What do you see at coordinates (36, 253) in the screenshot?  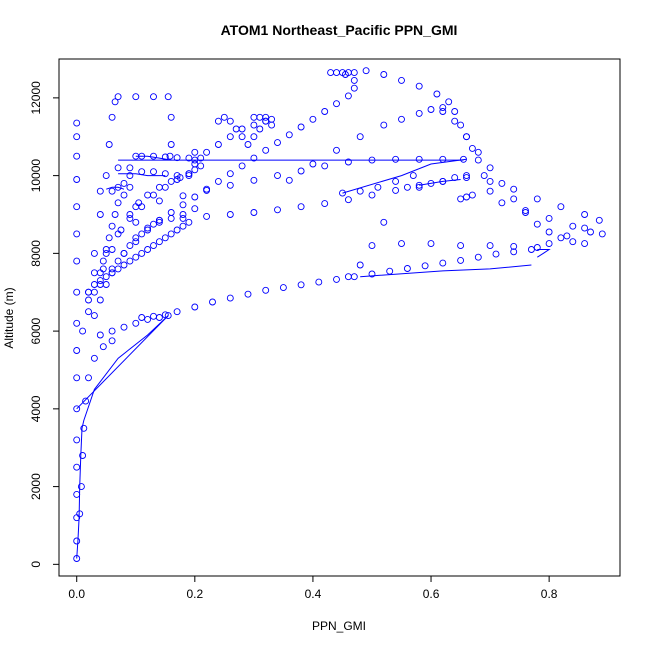 I see `y-tick-label: 8000` at bounding box center [36, 253].